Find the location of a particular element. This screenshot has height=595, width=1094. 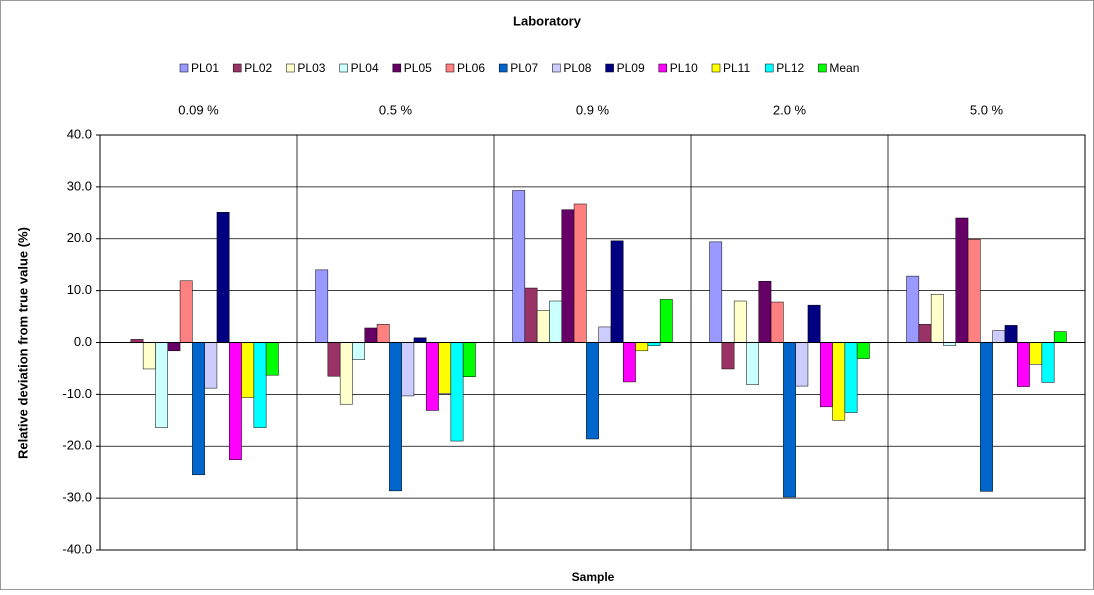

legend-label: PL03 is located at coordinates (311, 68).